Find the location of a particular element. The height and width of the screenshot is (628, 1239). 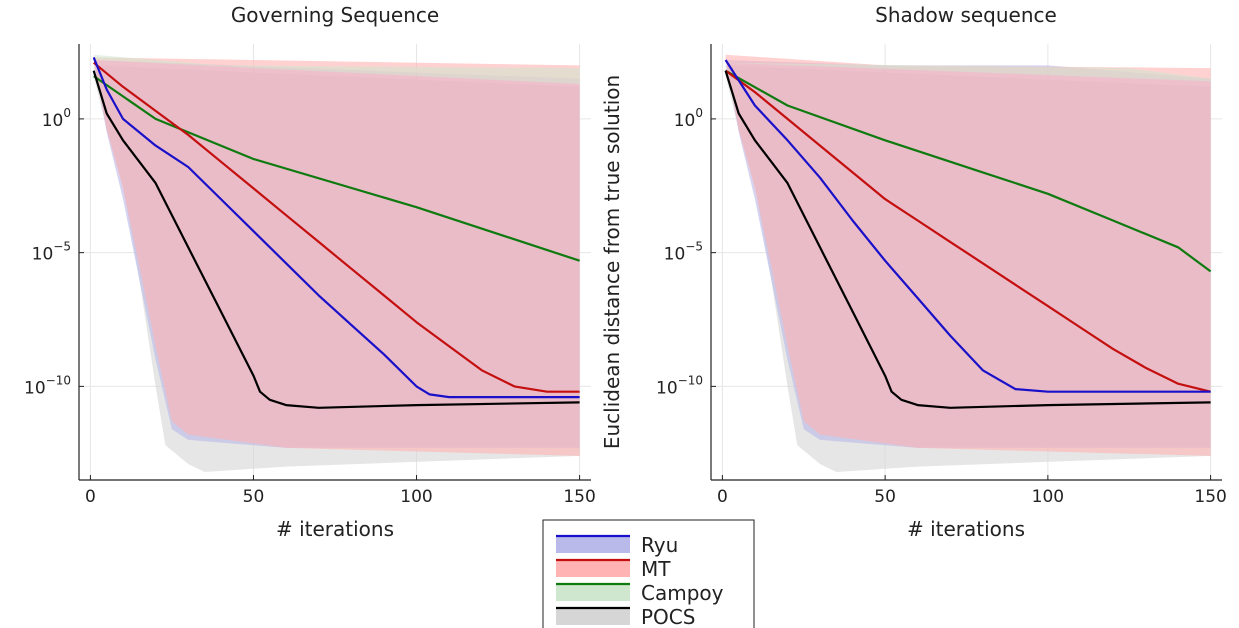

legend-label: MT is located at coordinates (656, 569).